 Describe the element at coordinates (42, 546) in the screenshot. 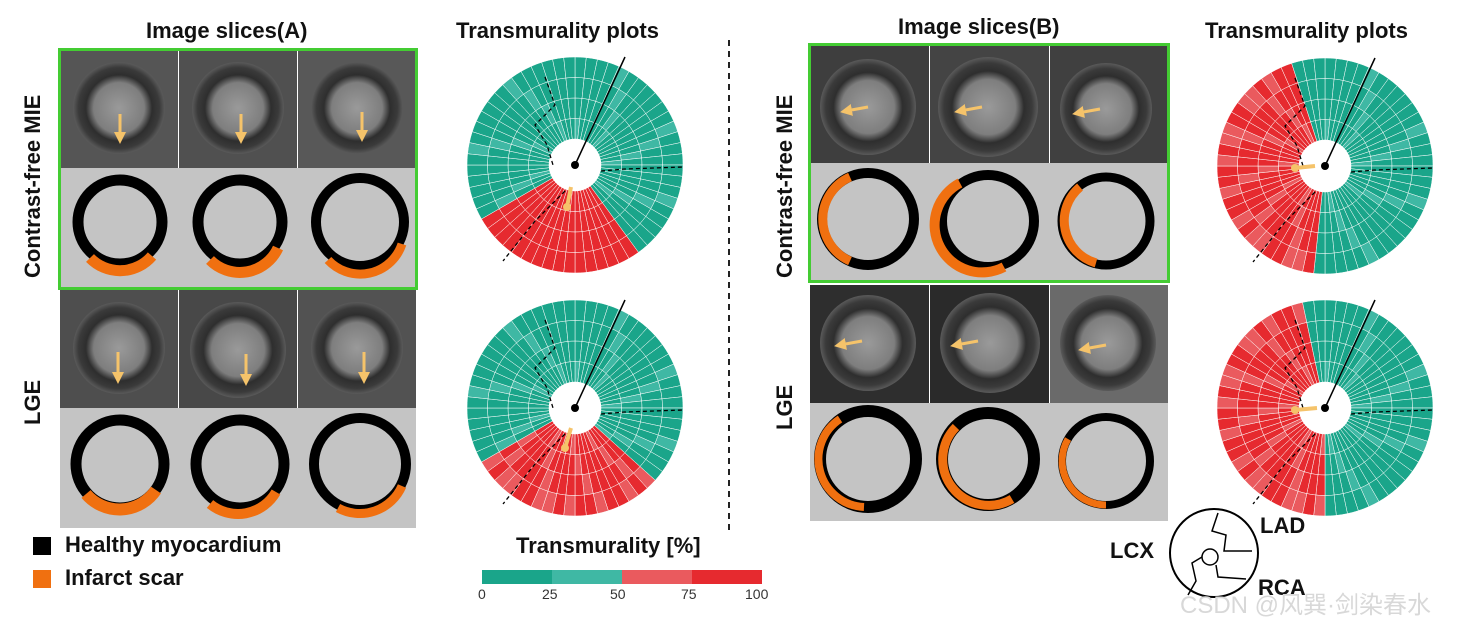

I see `legend-swatch-healthy` at that location.